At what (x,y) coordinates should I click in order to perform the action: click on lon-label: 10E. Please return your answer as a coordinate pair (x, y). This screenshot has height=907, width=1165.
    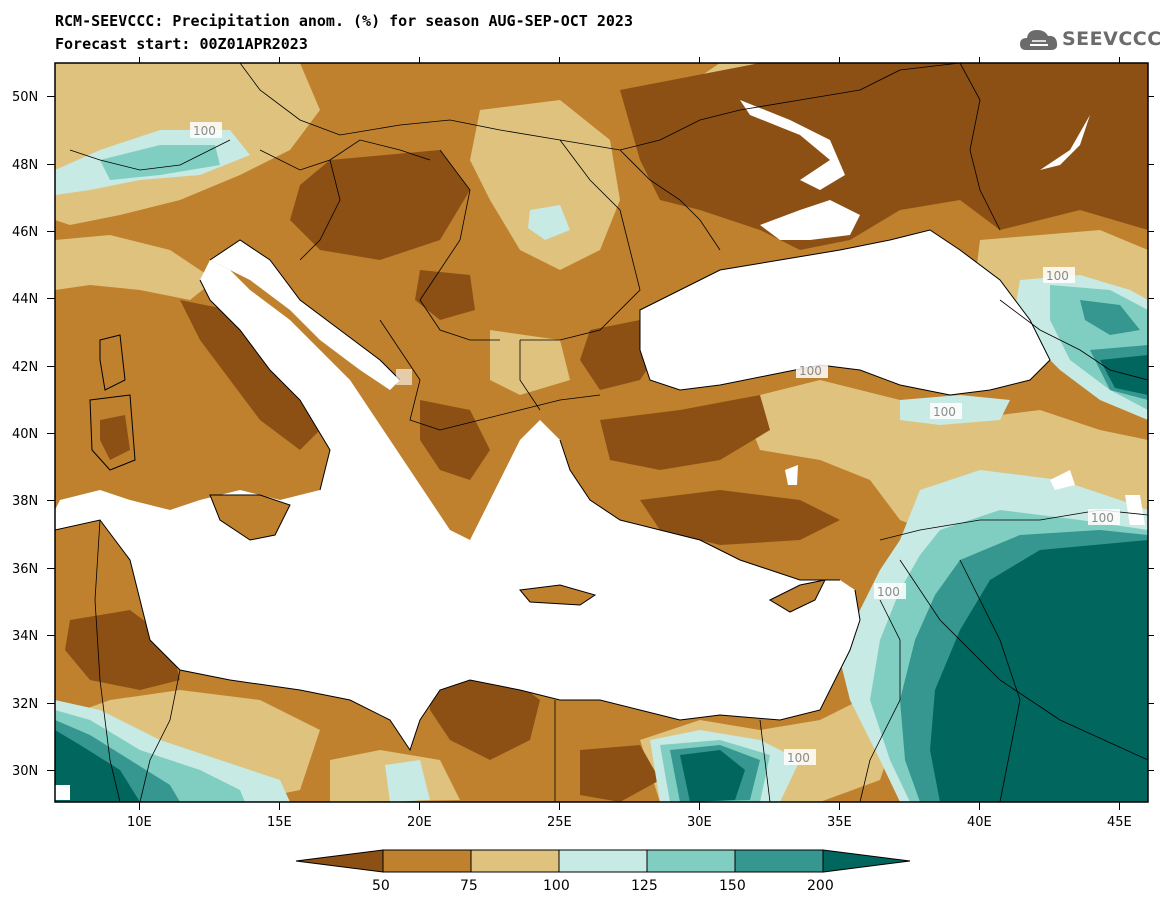
    Looking at the image, I should click on (139, 822).